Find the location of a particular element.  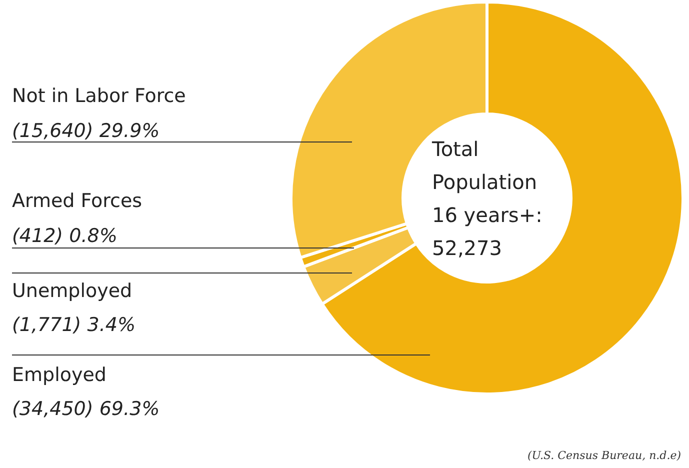

data-label: (412) 0.8% is located at coordinates (65, 236).